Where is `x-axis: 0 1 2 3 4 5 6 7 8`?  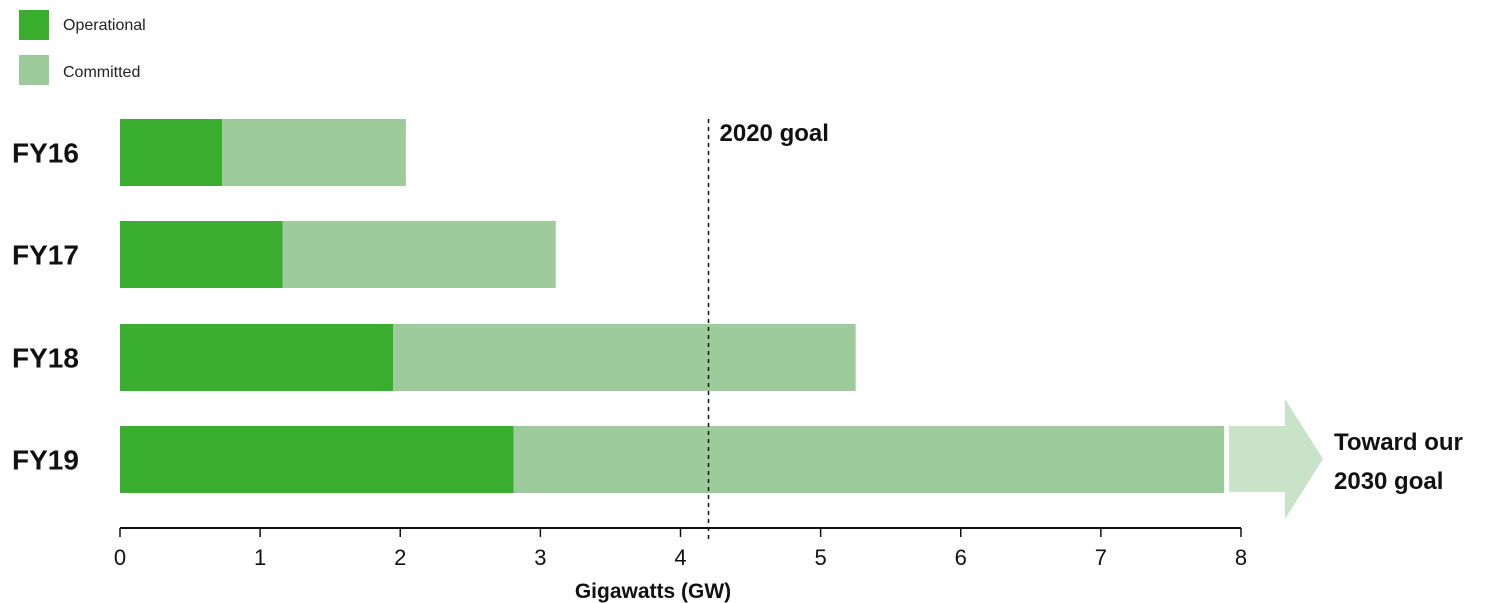 x-axis: 0 1 2 3 4 5 6 7 8 is located at coordinates (680, 548).